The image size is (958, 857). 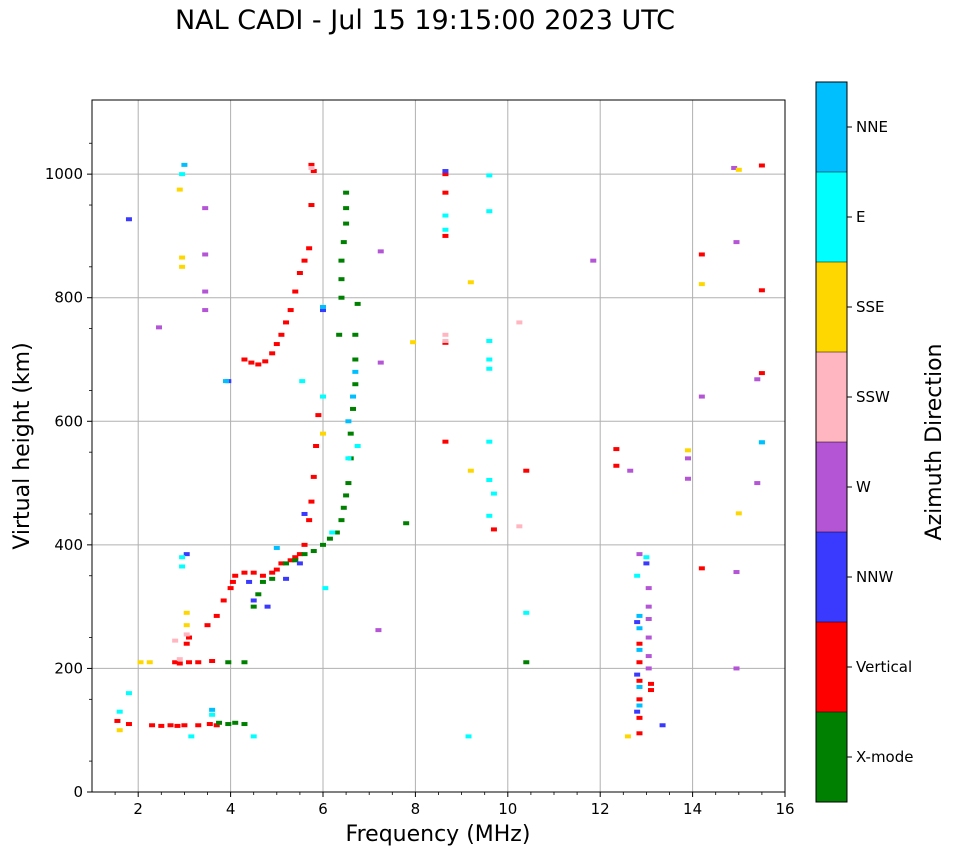 What do you see at coordinates (438, 834) in the screenshot?
I see `x-axis-label: Frequency (MHz)` at bounding box center [438, 834].